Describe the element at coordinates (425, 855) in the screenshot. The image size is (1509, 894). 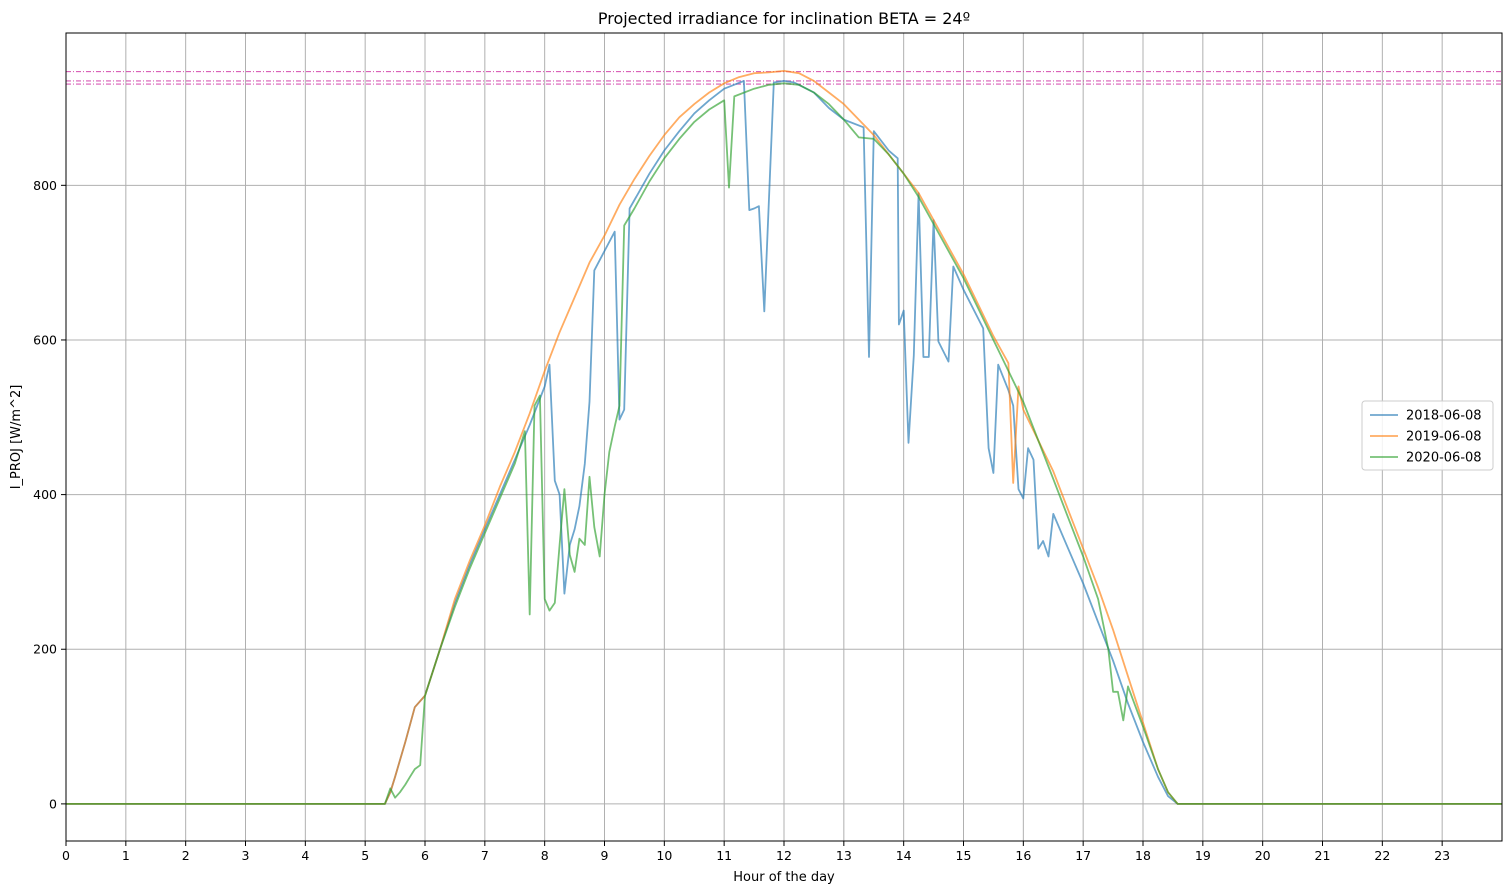
I see `x-tick-label: 6` at that location.